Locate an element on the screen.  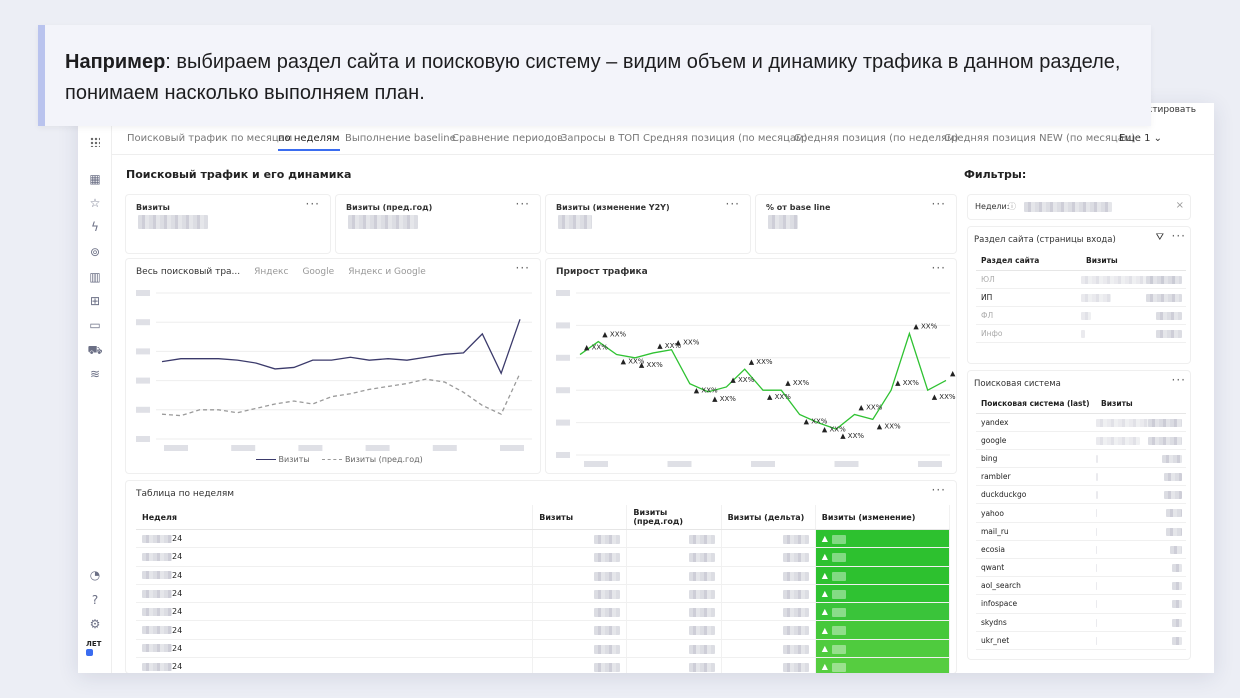
list-item: qwant is located at coordinates (1081, 568).